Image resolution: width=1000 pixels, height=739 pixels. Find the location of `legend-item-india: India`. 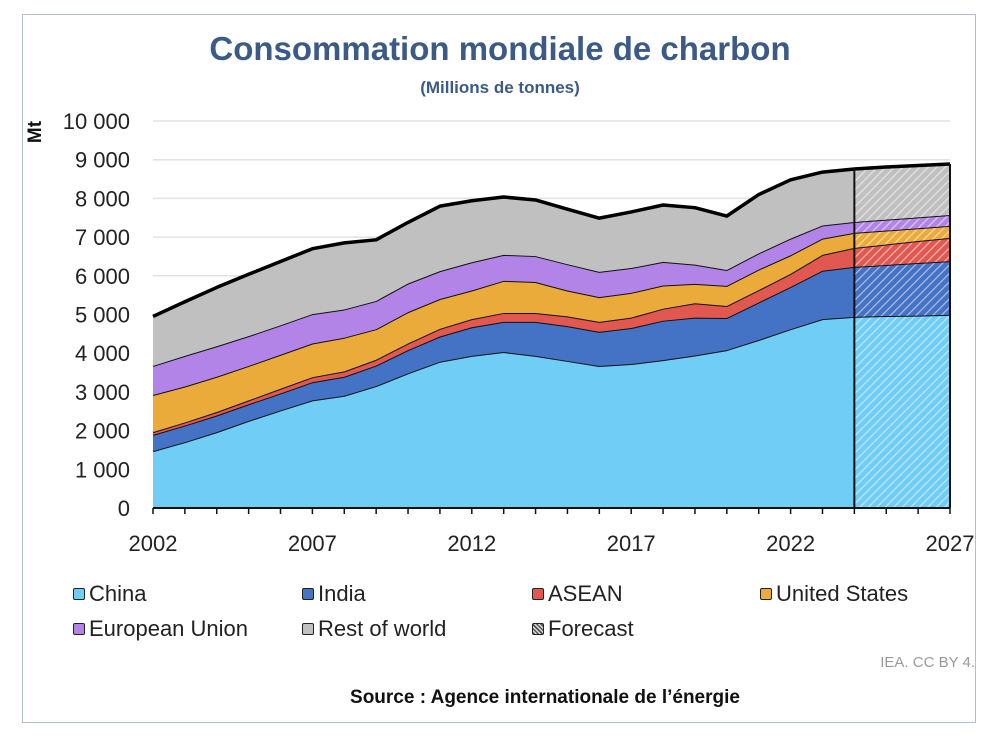

legend-item-india: India is located at coordinates (334, 594).